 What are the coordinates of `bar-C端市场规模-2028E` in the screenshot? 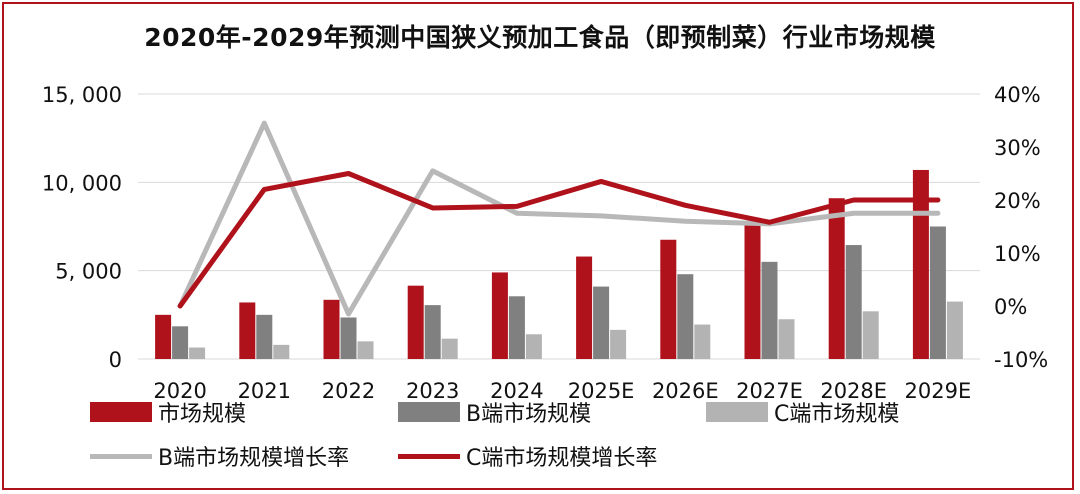 It's located at (870, 335).